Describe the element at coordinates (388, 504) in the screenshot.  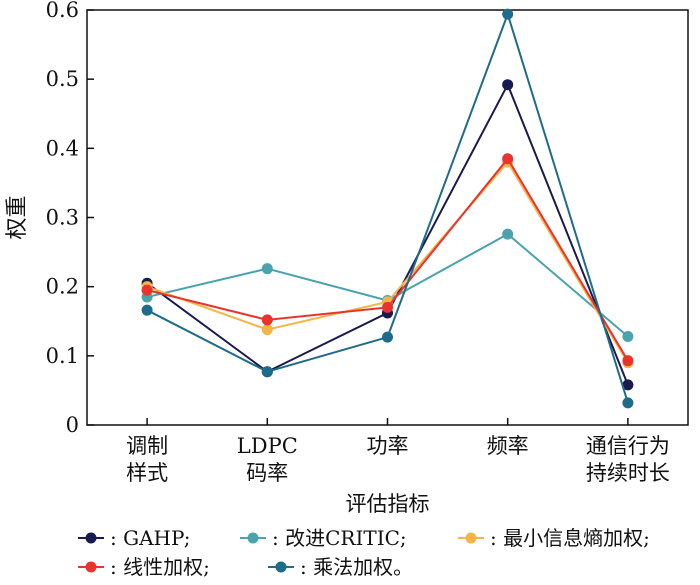
I see `x-axis-title: 评估指标` at that location.